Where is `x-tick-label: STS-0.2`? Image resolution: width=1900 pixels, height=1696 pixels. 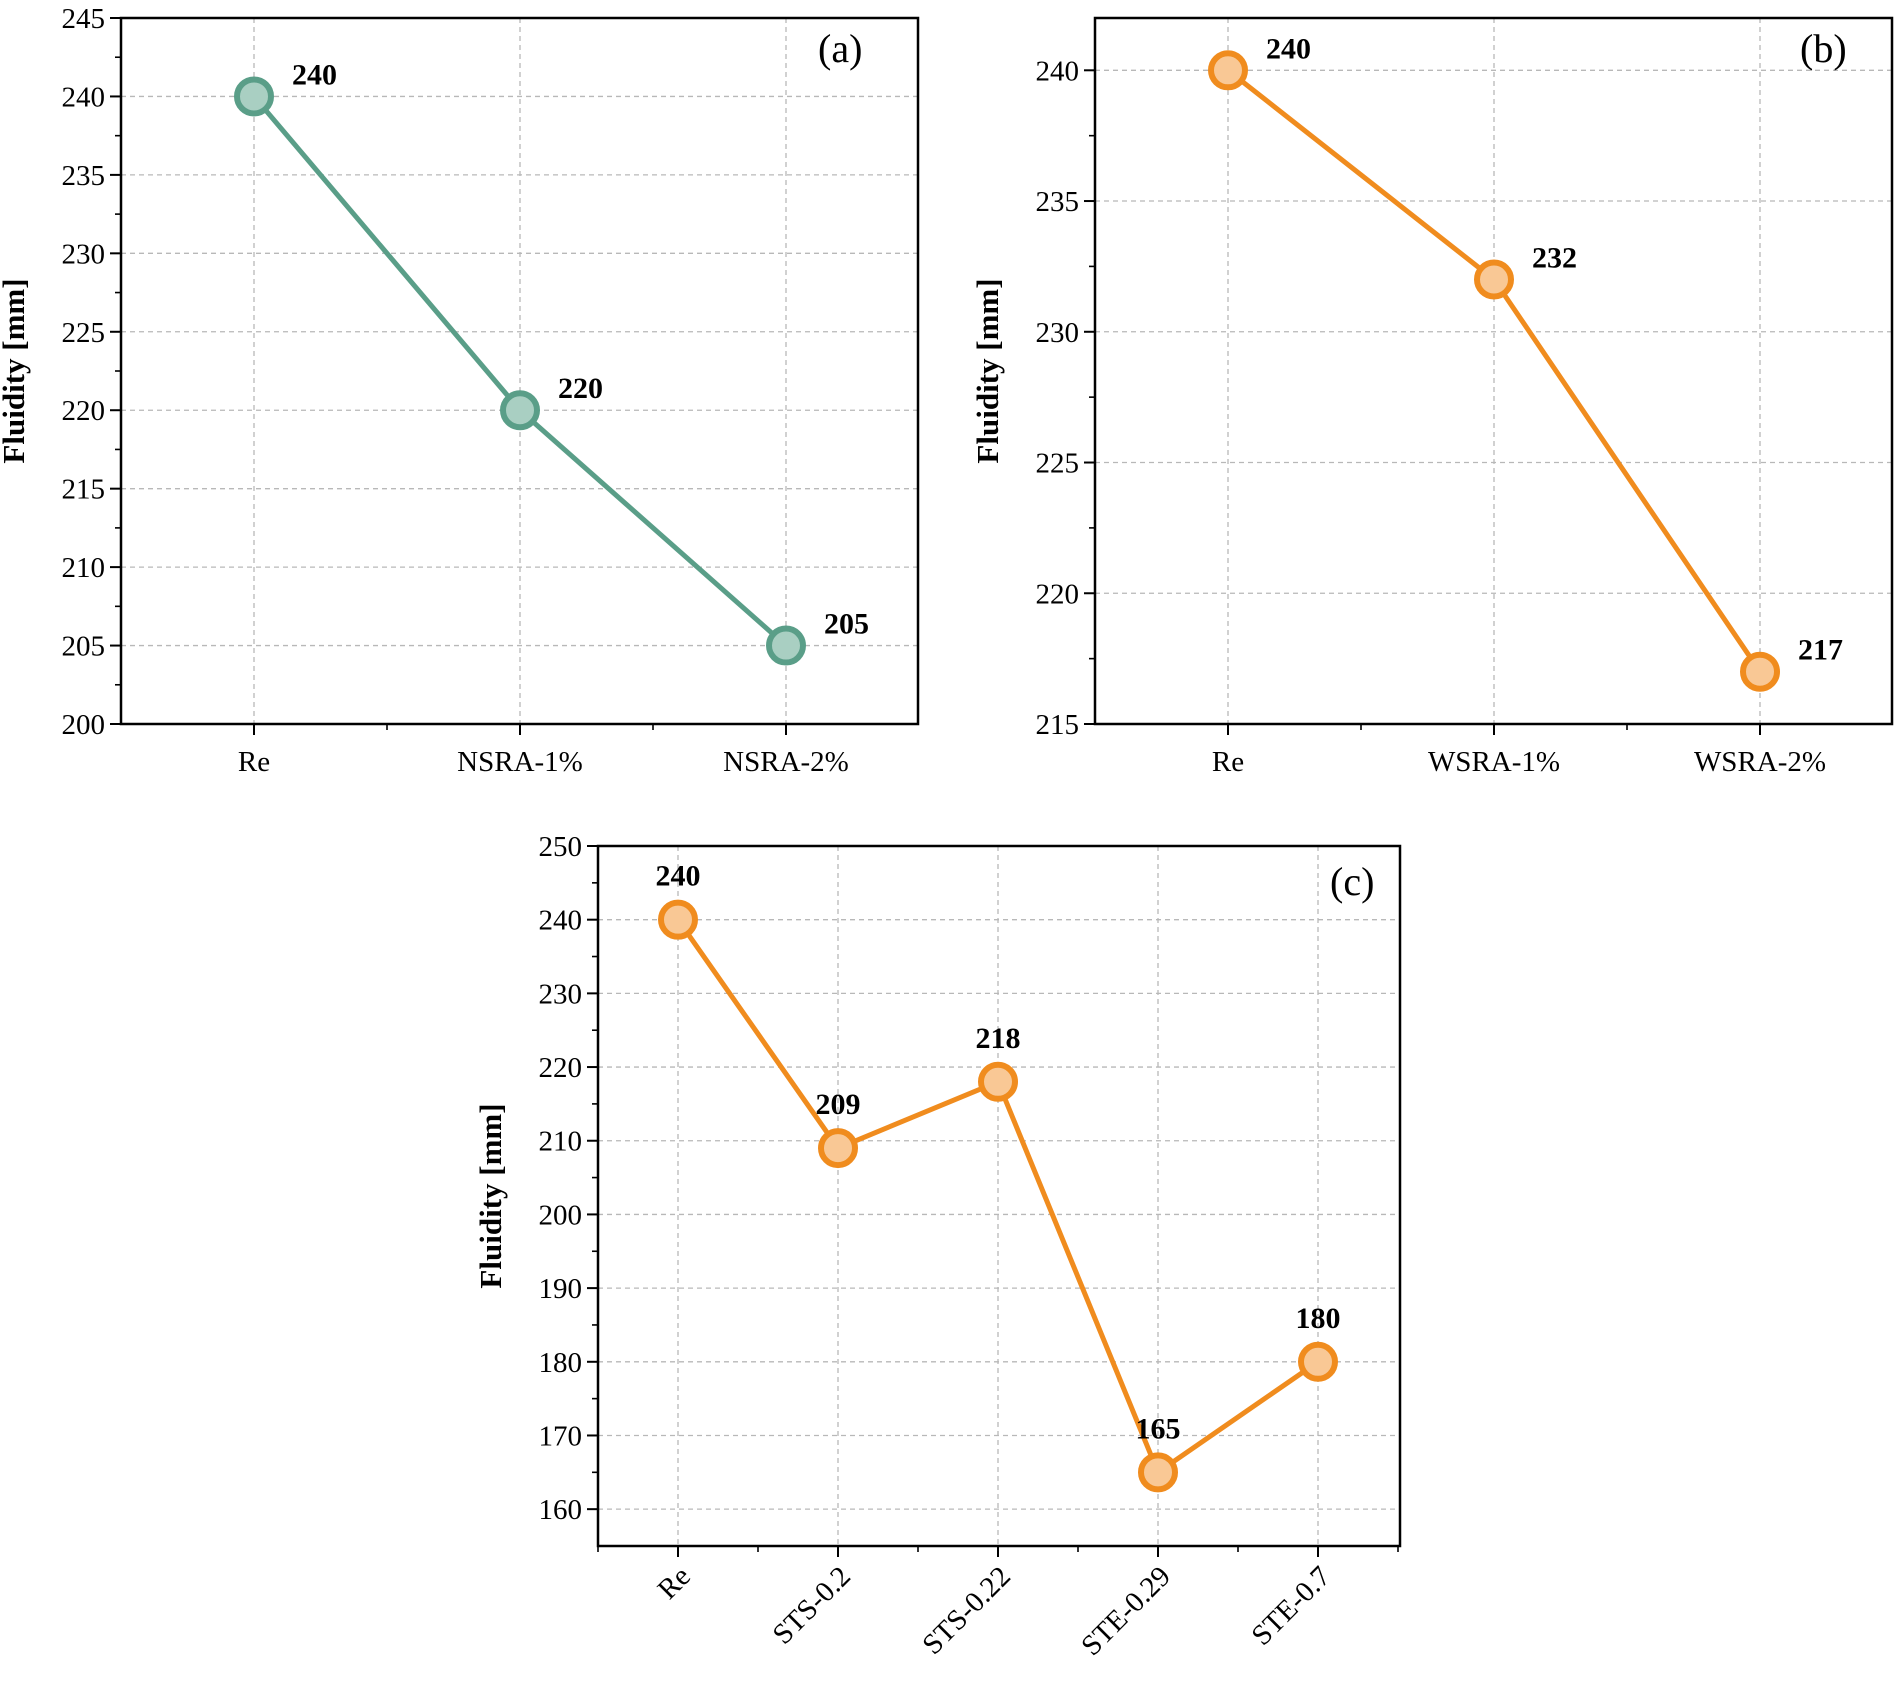 x-tick-label: STS-0.2 is located at coordinates (812, 1605).